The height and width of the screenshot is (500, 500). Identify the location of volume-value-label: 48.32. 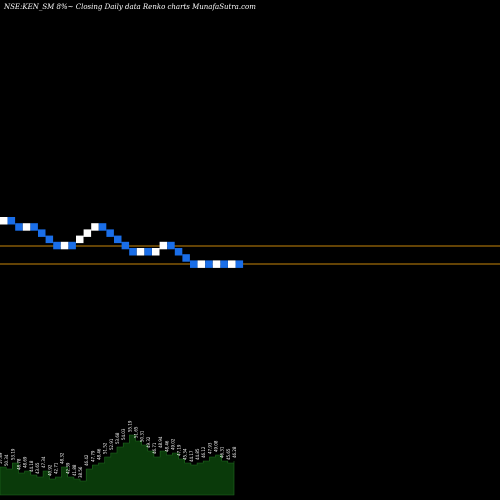
(62, 458).